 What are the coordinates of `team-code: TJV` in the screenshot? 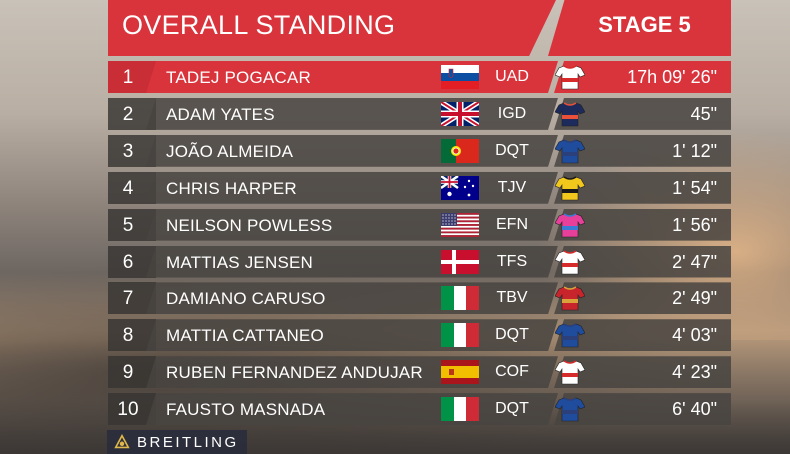 It's located at (512, 187).